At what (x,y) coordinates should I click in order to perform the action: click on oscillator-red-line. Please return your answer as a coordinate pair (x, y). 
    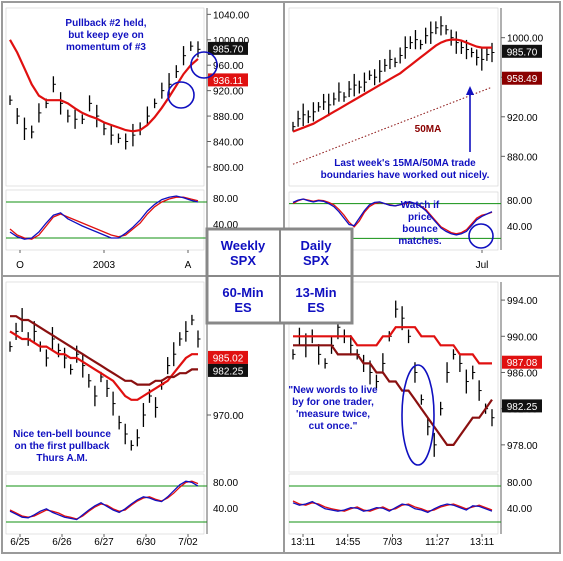
    Looking at the image, I should click on (104, 218).